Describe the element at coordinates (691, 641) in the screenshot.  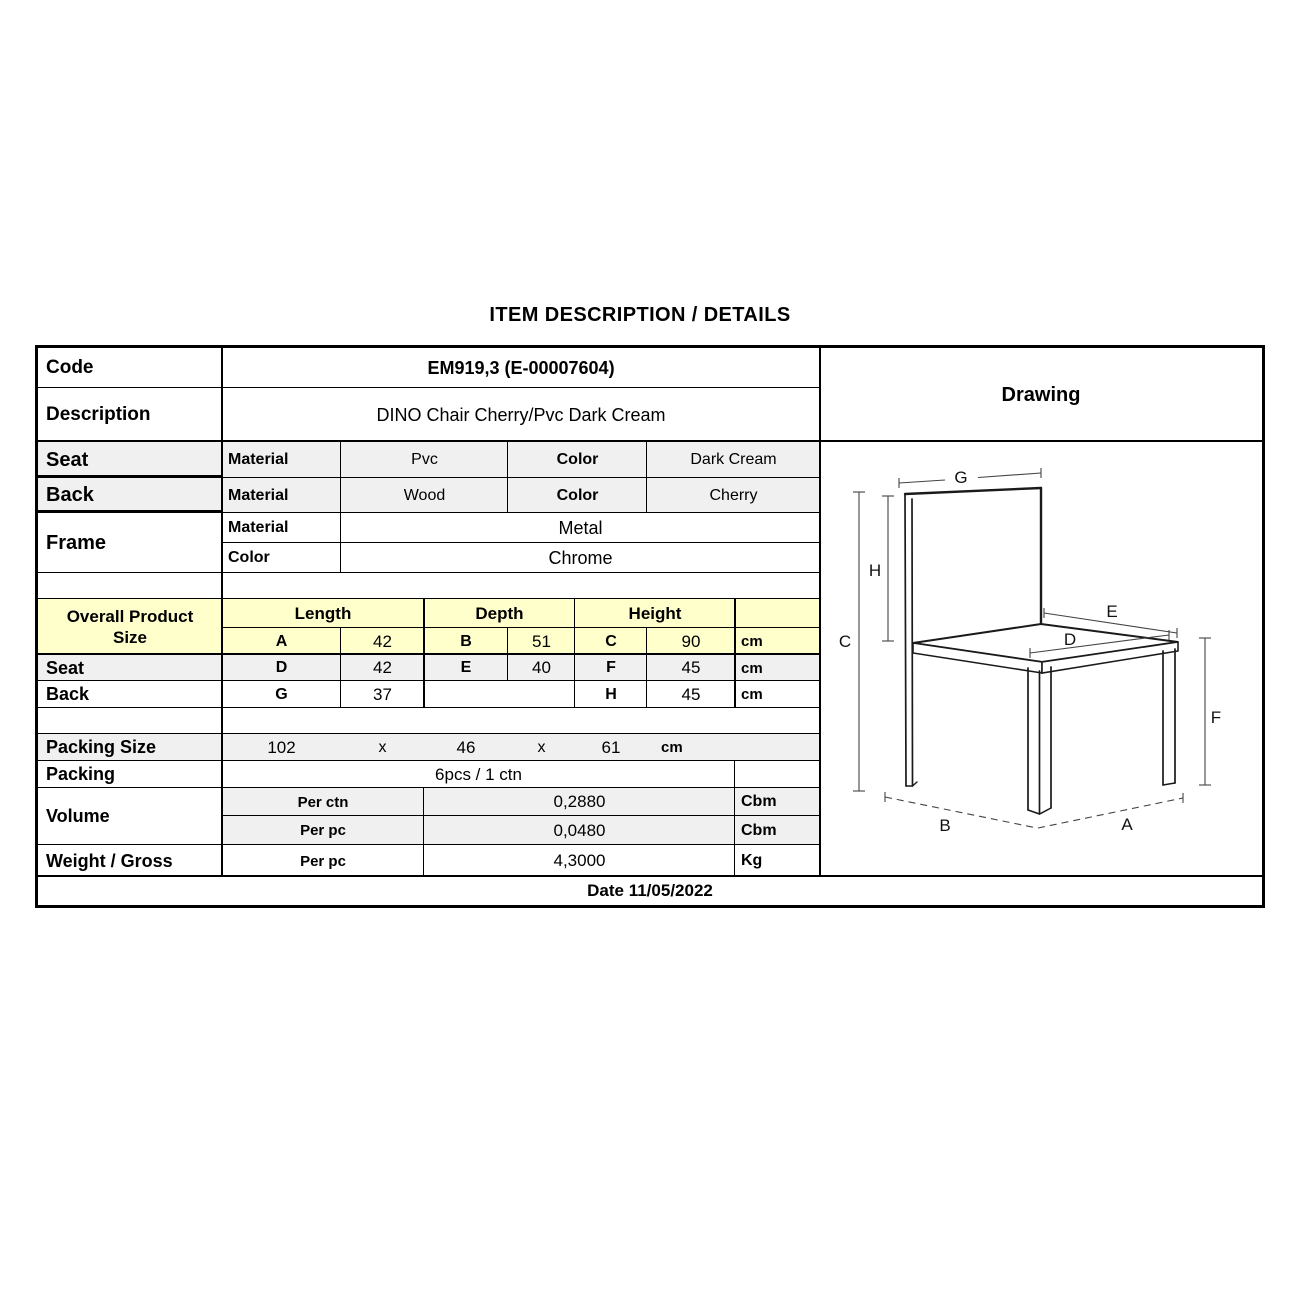
I see `overall-height-value: 90` at that location.